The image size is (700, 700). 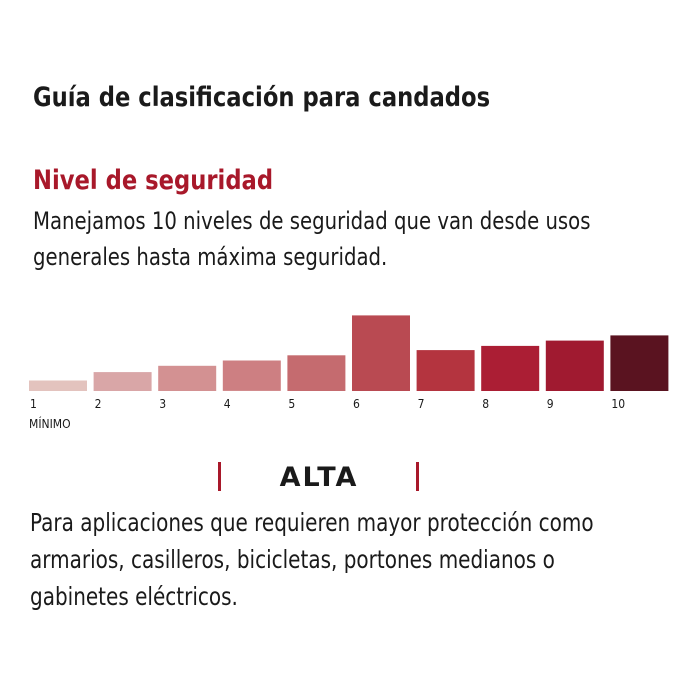 What do you see at coordinates (618, 404) in the screenshot?
I see `tick-label-10: 10` at bounding box center [618, 404].